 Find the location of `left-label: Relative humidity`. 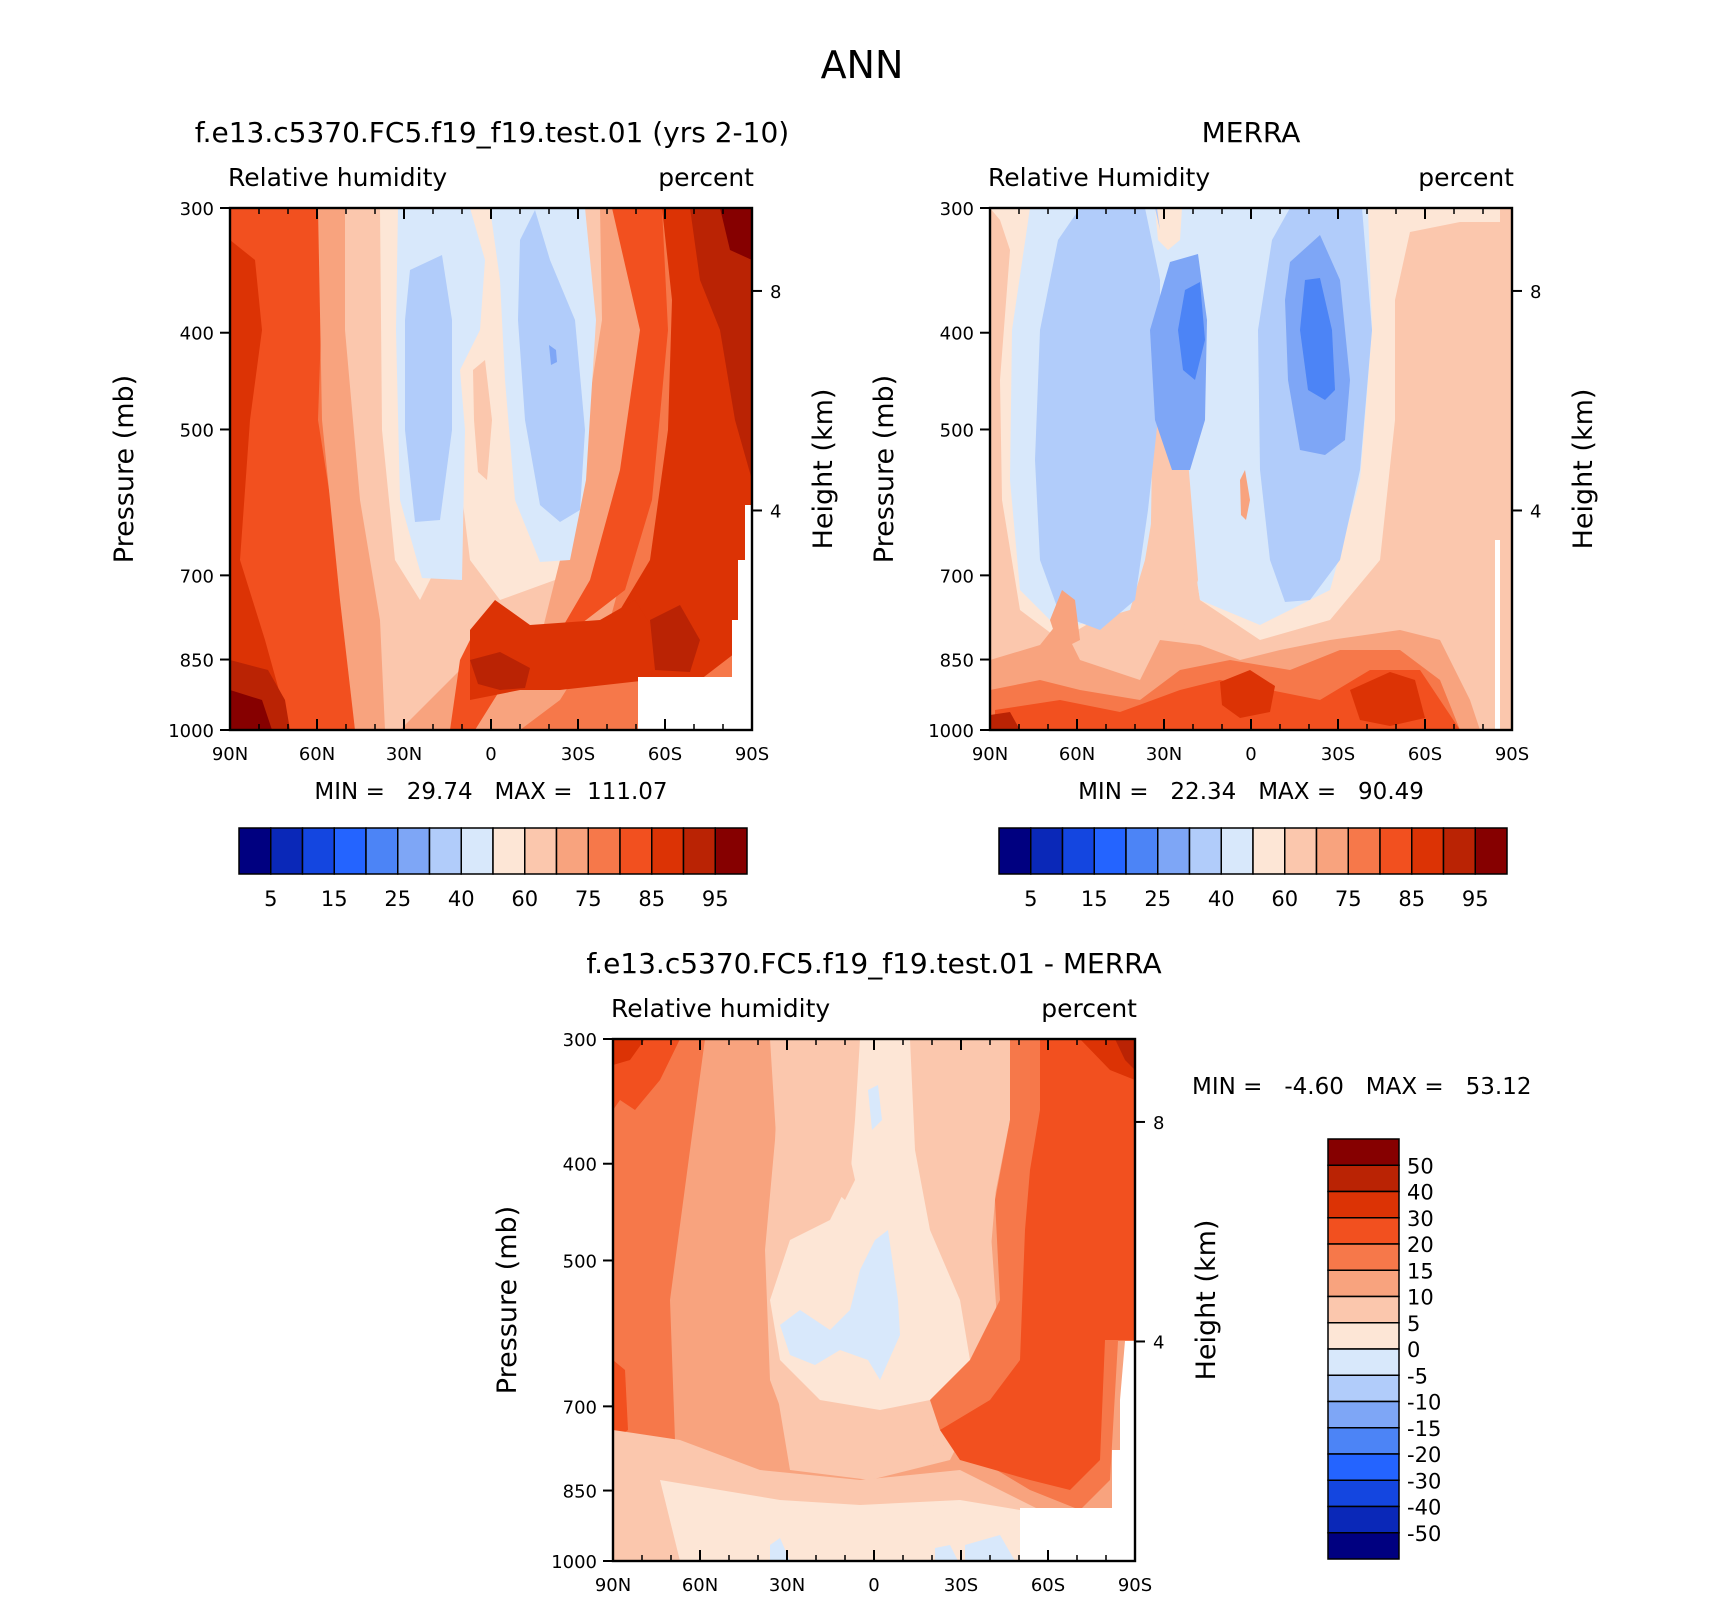

left-label: Relative humidity is located at coordinates (720, 1008).